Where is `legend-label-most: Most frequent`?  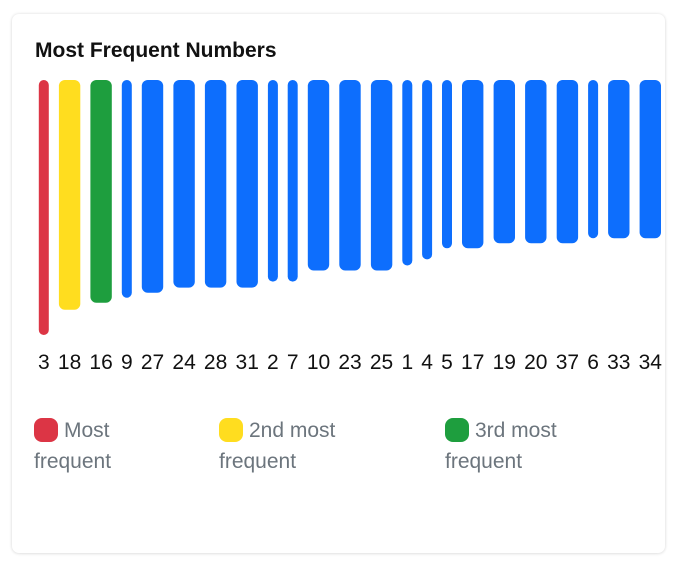 legend-label-most: Most frequent is located at coordinates (73, 446).